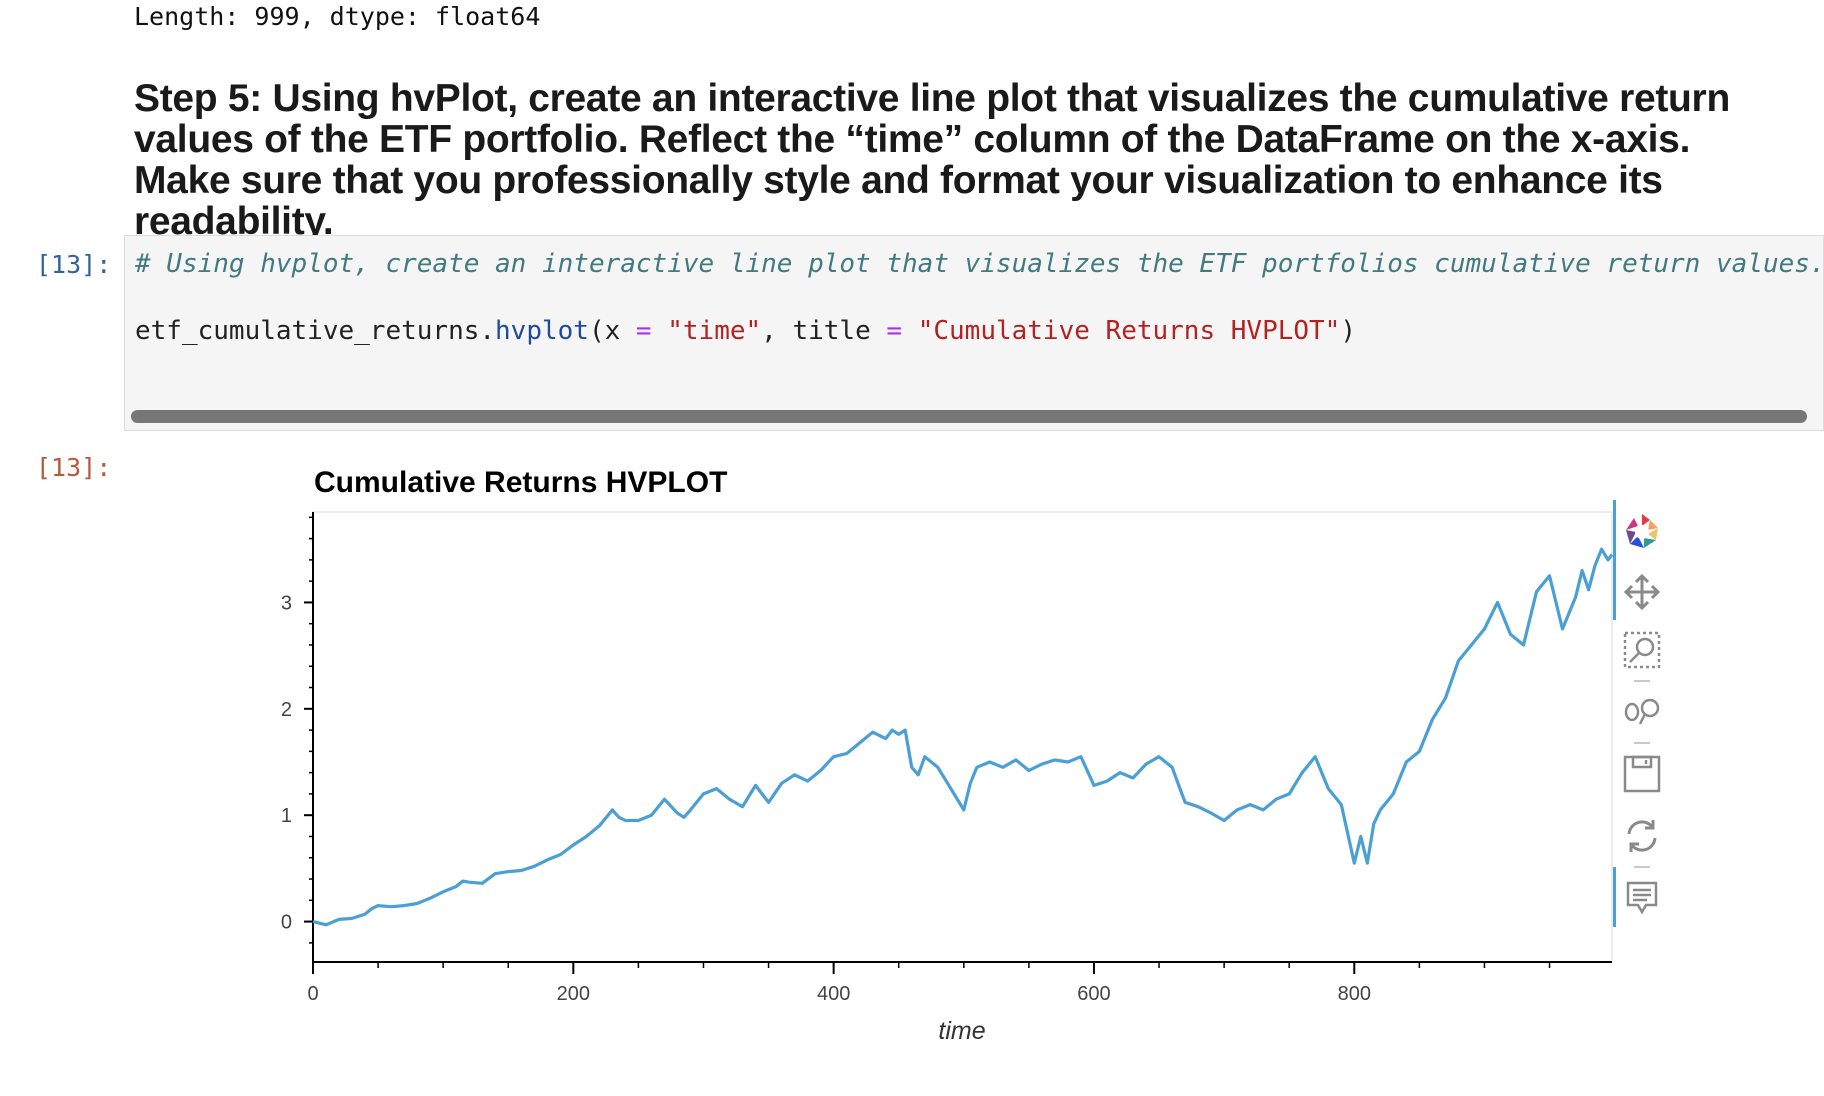 This screenshot has height=1096, width=1824. Describe the element at coordinates (312, 994) in the screenshot. I see `x-tick-label: 0` at that location.